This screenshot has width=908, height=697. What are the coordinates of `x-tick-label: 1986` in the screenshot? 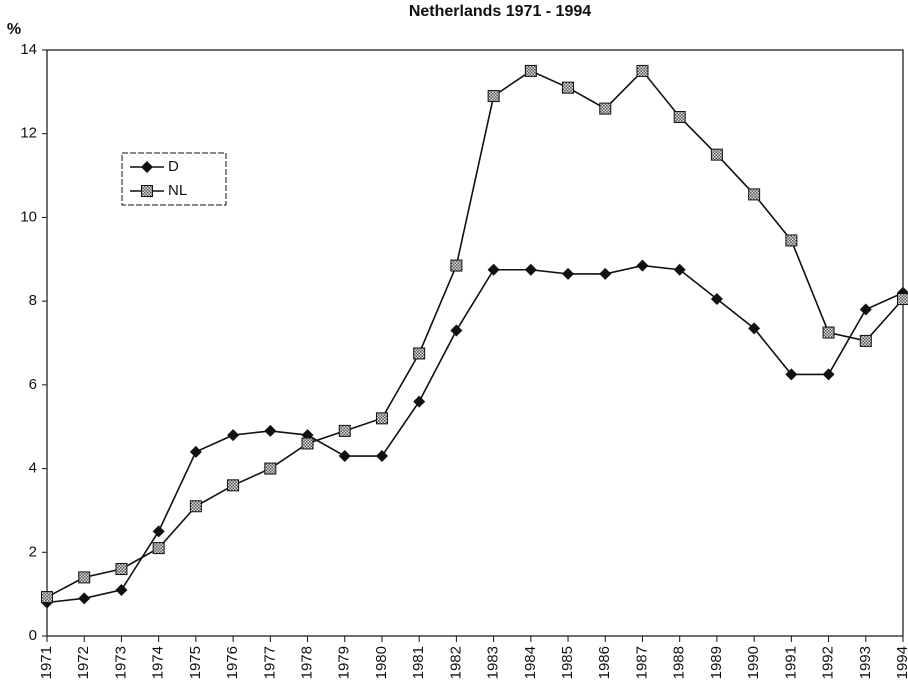 It's located at (604, 662).